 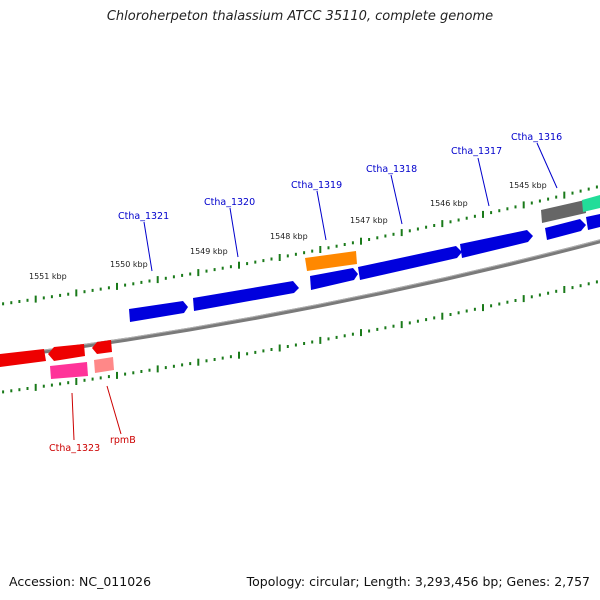 I want to click on gene-label: rpmB, so click(x=123, y=440).